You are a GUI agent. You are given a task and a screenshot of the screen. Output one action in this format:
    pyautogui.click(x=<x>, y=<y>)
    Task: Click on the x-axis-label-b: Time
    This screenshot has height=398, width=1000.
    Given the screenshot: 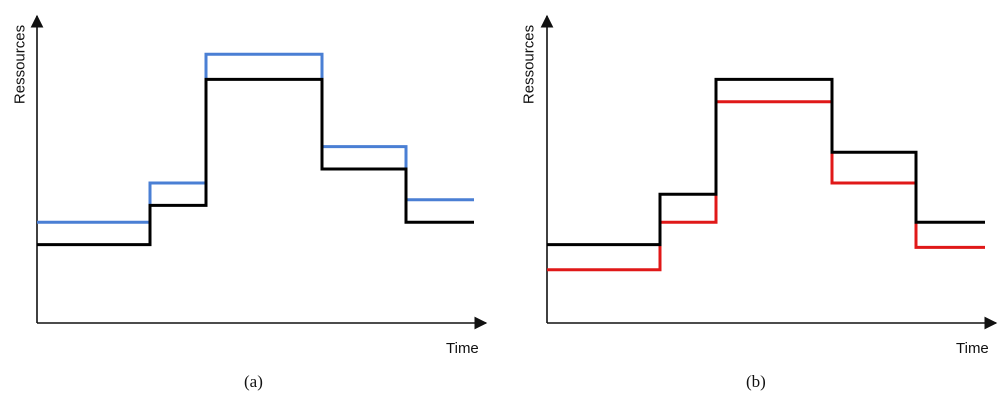 What is the action you would take?
    pyautogui.click(x=972, y=348)
    